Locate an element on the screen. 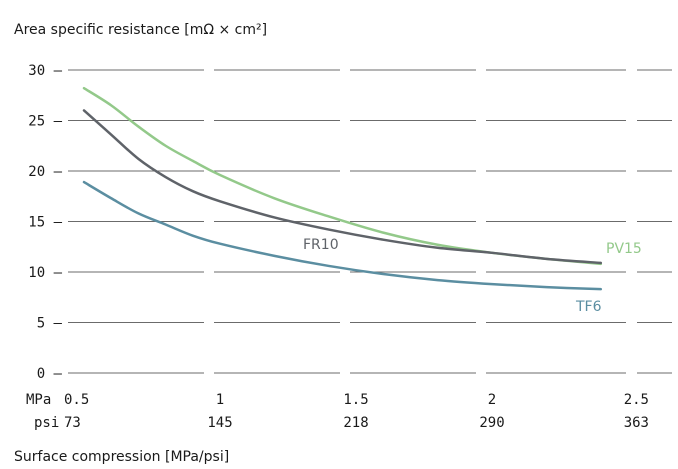  y-tick-label: 5 — is located at coordinates (50, 324).